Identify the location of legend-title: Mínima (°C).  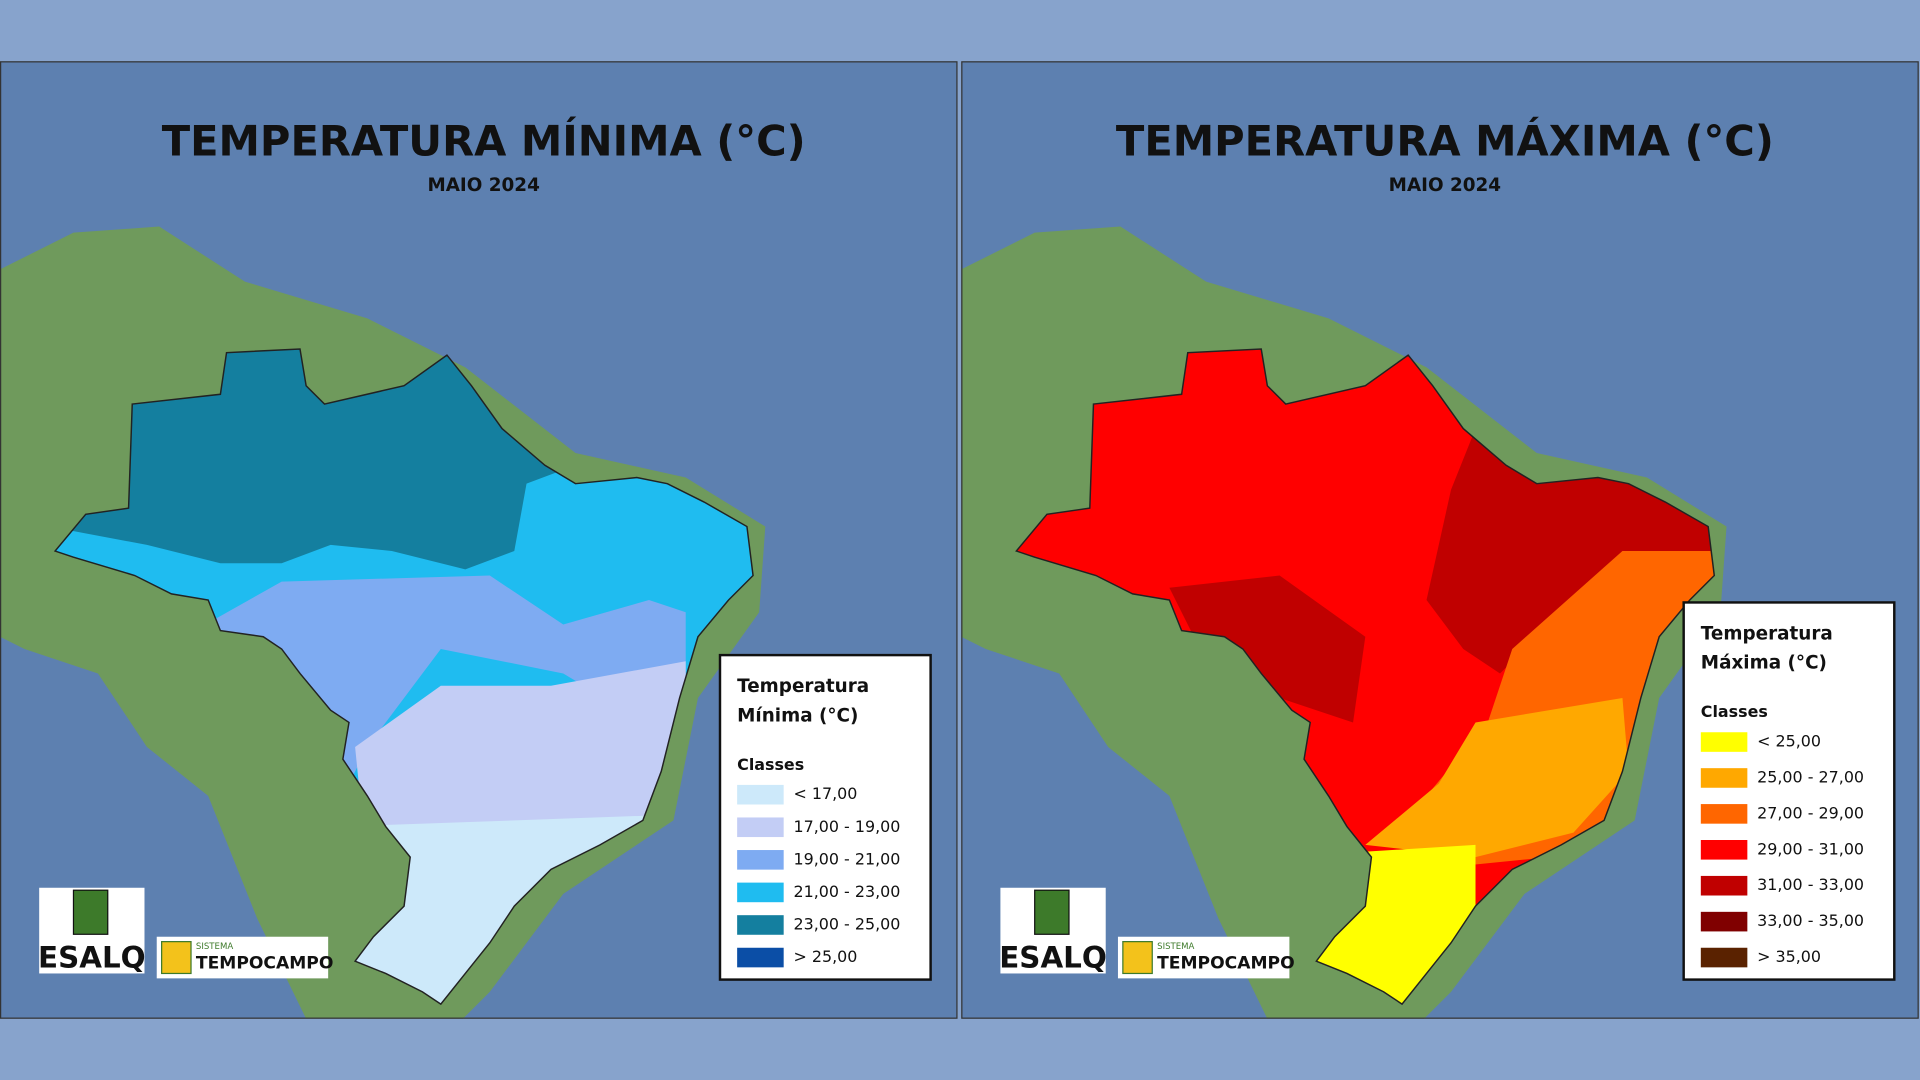
(797, 715).